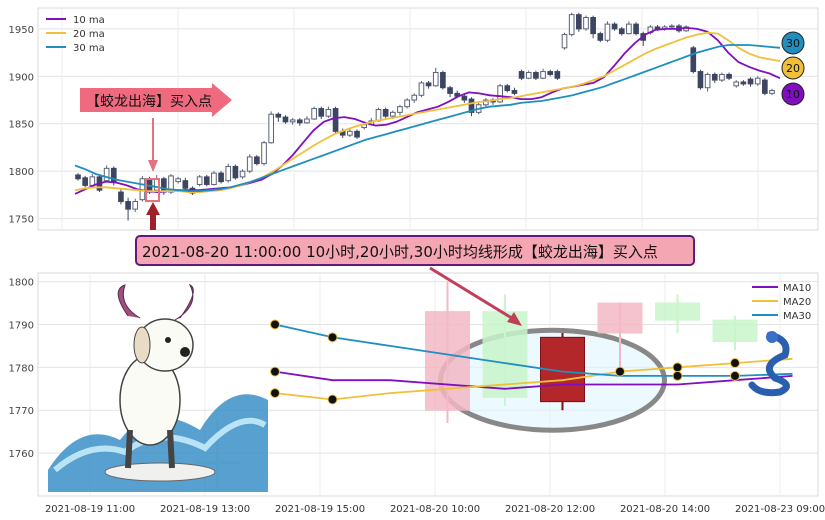  What do you see at coordinates (320, 509) in the screenshot?
I see `bottom-x-tick-label: 2021-08-19 15:00` at bounding box center [320, 509].